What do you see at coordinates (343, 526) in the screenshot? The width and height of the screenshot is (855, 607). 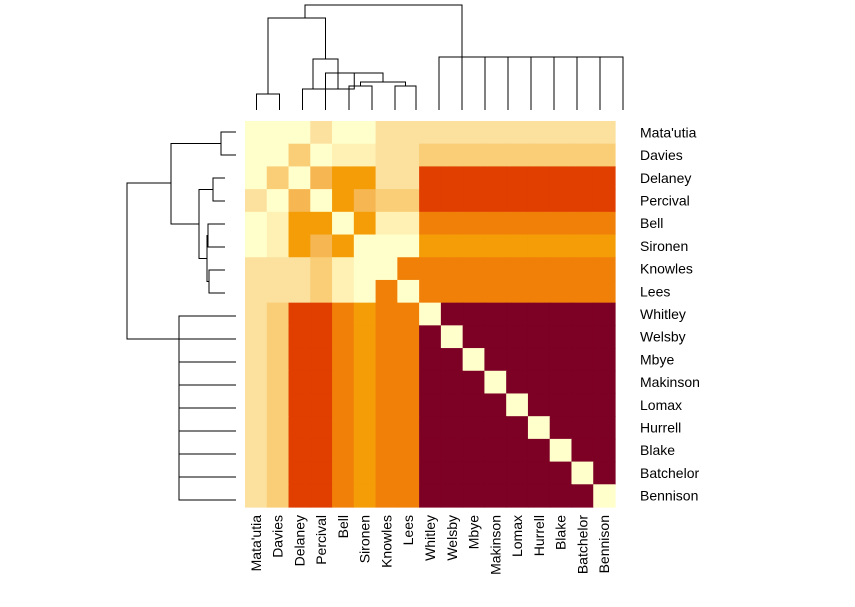 I see `col-label-bell: Bell` at bounding box center [343, 526].